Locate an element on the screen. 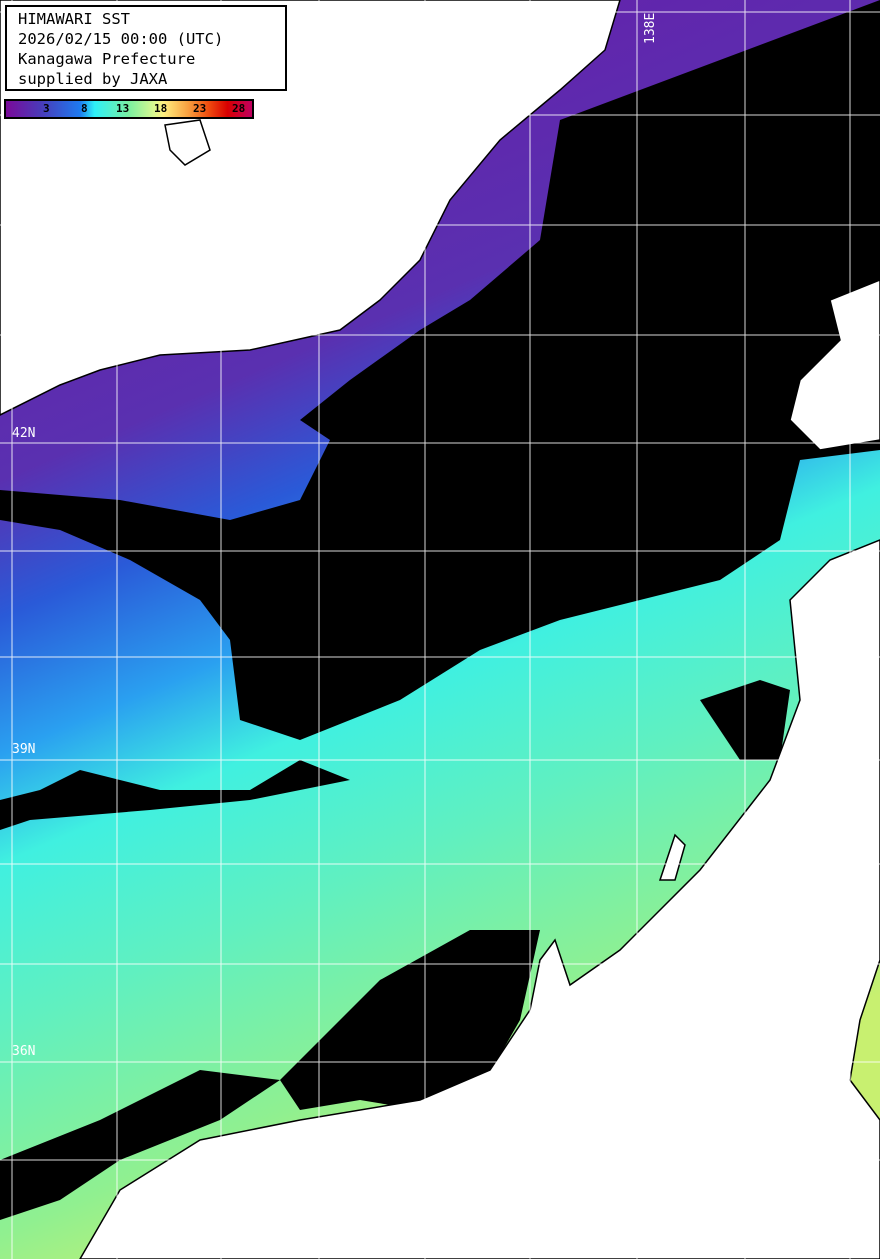 This screenshot has height=1259, width=880. colorbar-tick: 8 is located at coordinates (84, 108).